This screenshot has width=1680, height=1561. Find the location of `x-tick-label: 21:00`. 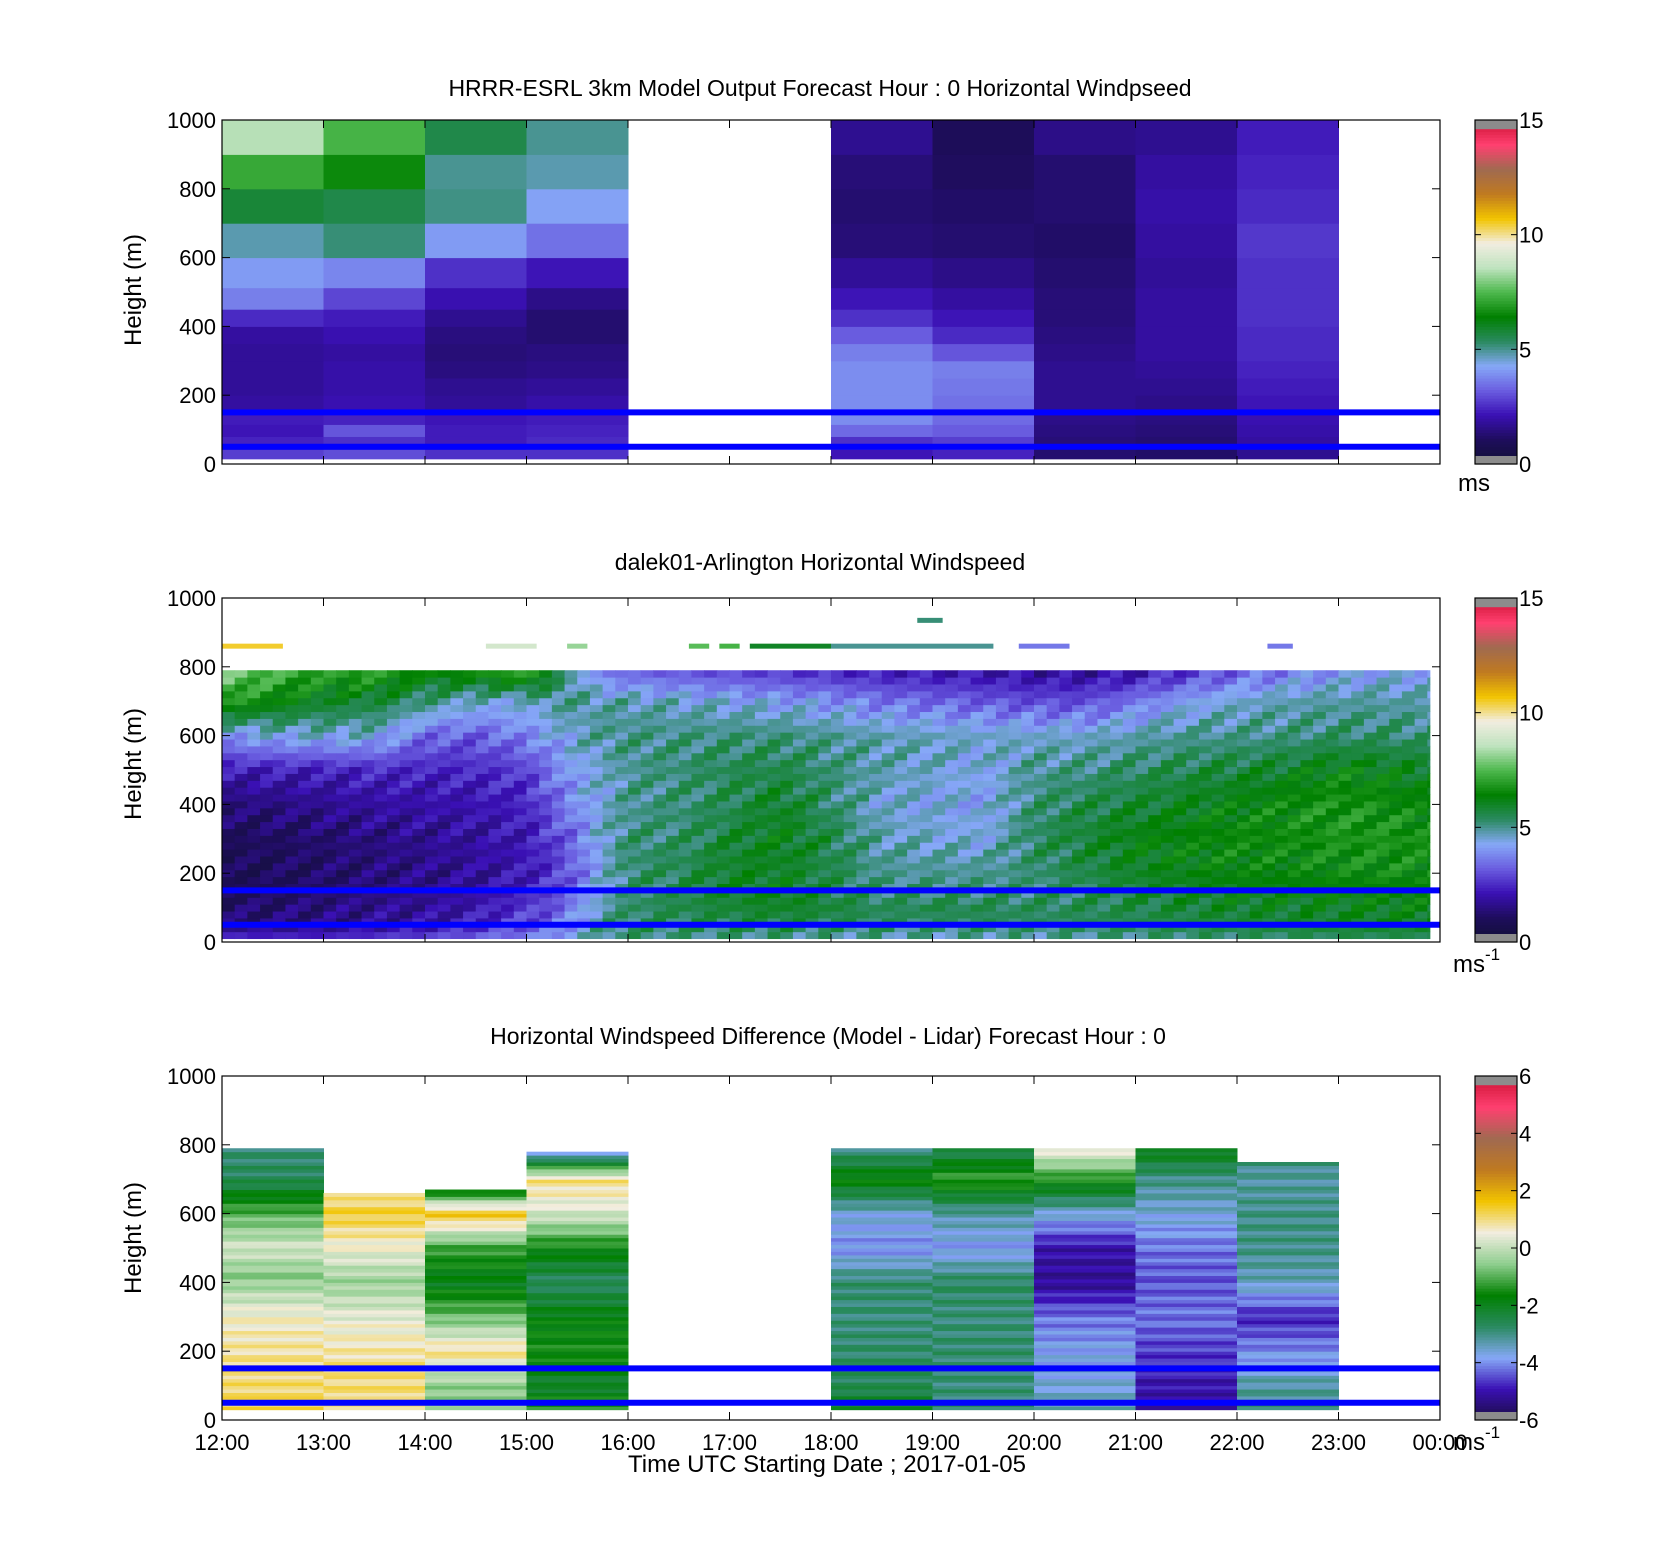

x-tick-label: 21:00 is located at coordinates (1135, 1442).